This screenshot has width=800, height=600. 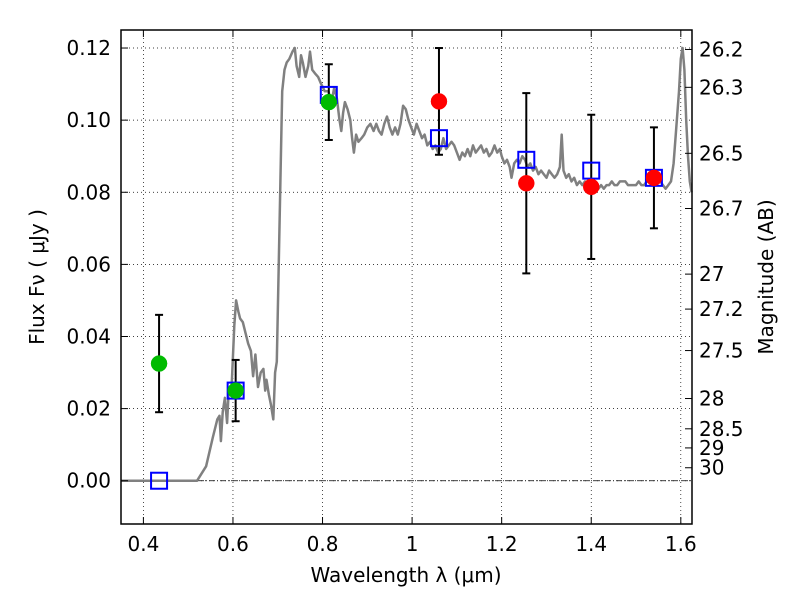 What do you see at coordinates (711, 468) in the screenshot?
I see `magnitude-tick-label: 30` at bounding box center [711, 468].